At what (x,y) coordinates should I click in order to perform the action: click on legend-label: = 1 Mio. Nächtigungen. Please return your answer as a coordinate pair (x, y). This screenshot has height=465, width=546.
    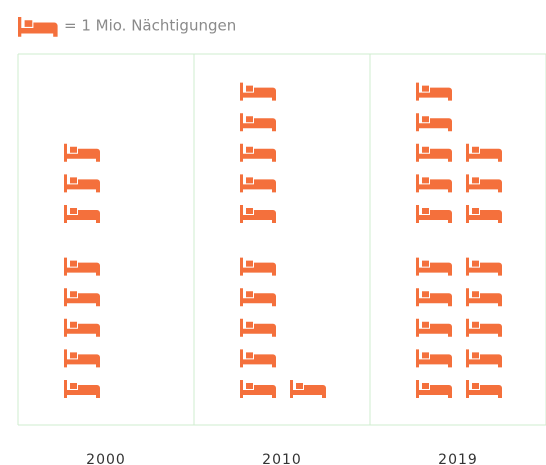
    Looking at the image, I should click on (150, 26).